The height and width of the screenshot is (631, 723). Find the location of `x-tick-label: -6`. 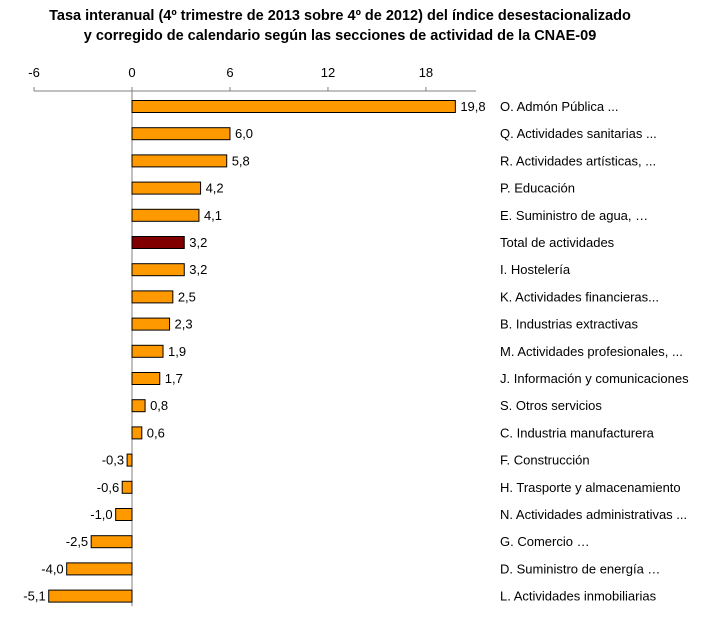

x-tick-label: -6 is located at coordinates (34, 72).